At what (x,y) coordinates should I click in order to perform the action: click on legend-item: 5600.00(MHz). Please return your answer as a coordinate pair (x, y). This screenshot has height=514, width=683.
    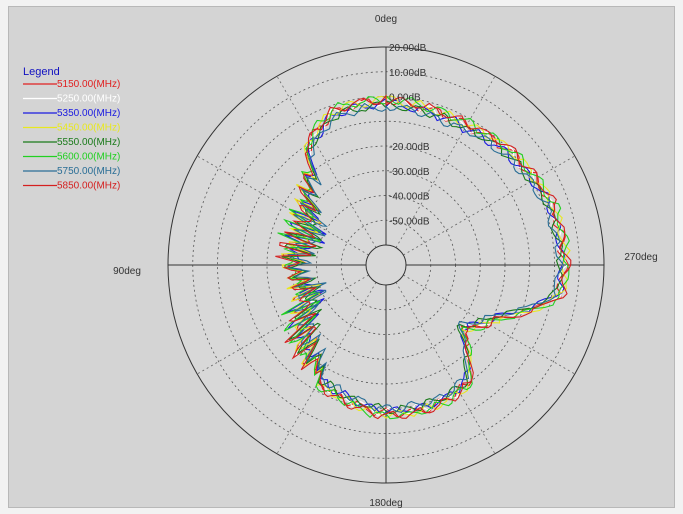
    Looking at the image, I should click on (88, 157).